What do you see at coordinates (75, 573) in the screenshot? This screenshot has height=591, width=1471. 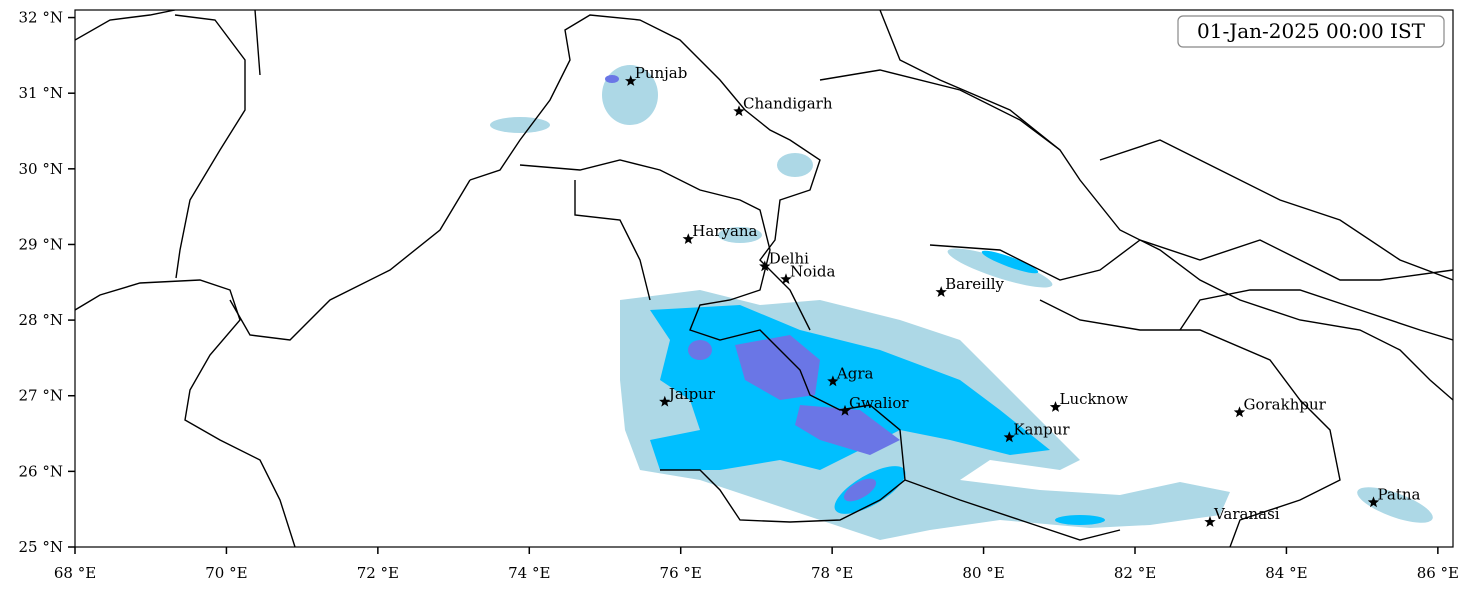 I see `x-tick-label: 68 °E` at bounding box center [75, 573].